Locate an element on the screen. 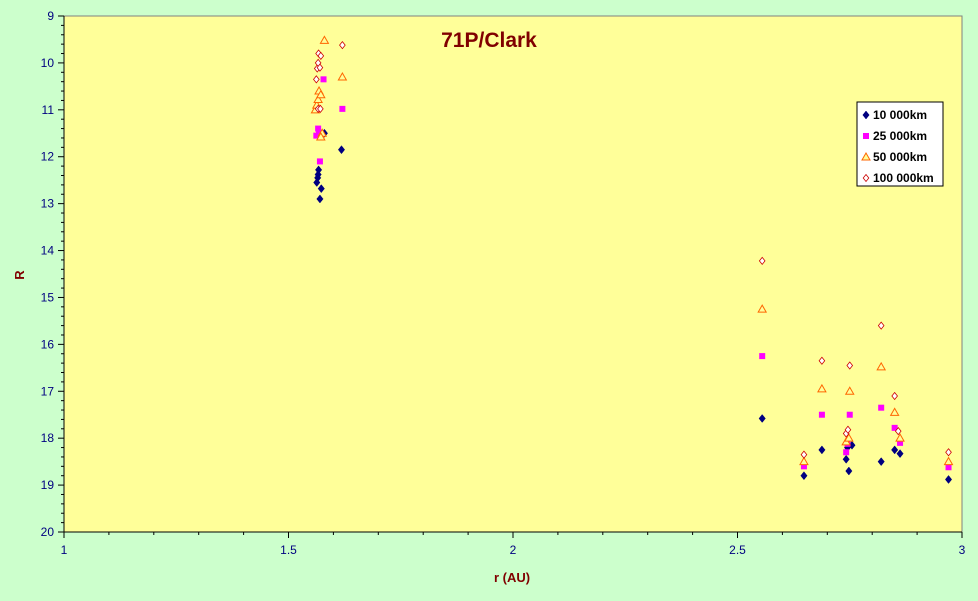 This screenshot has width=978, height=601. y-tick-label: 9 is located at coordinates (50, 16).